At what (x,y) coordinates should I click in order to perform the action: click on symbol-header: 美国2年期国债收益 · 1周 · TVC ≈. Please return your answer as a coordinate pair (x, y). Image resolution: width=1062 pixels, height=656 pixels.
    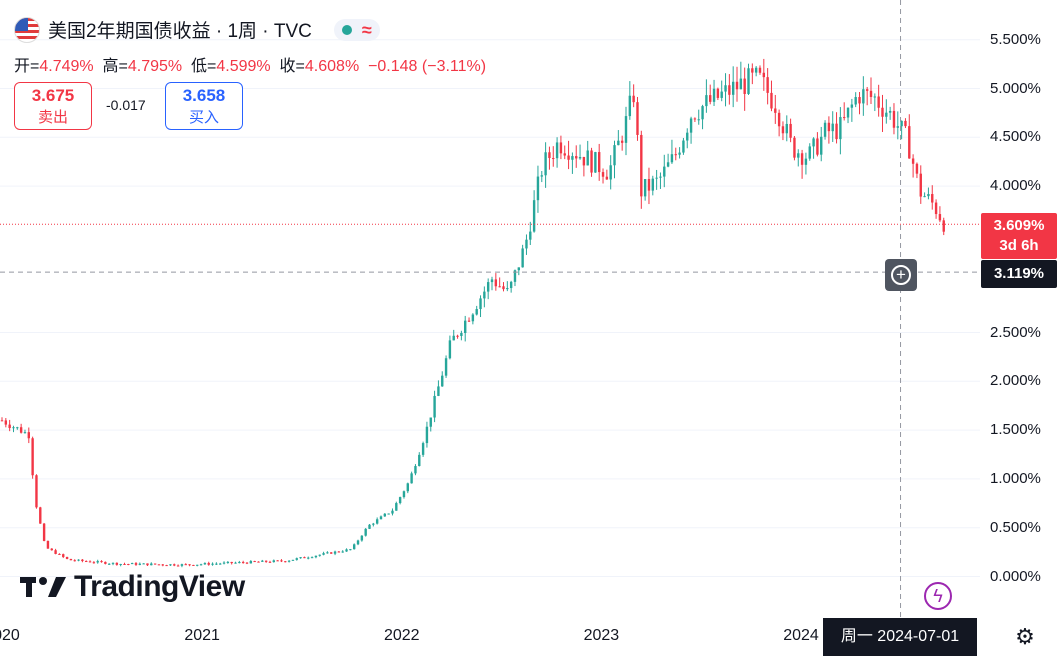
    Looking at the image, I should click on (197, 29).